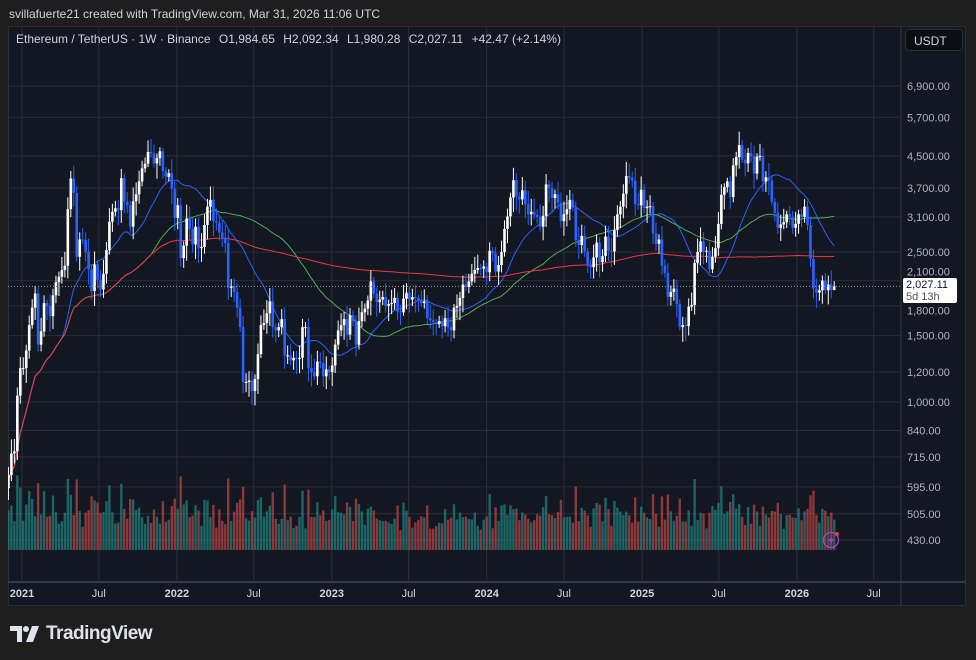 The width and height of the screenshot is (976, 660). I want to click on alert-dot, so click(837, 534).